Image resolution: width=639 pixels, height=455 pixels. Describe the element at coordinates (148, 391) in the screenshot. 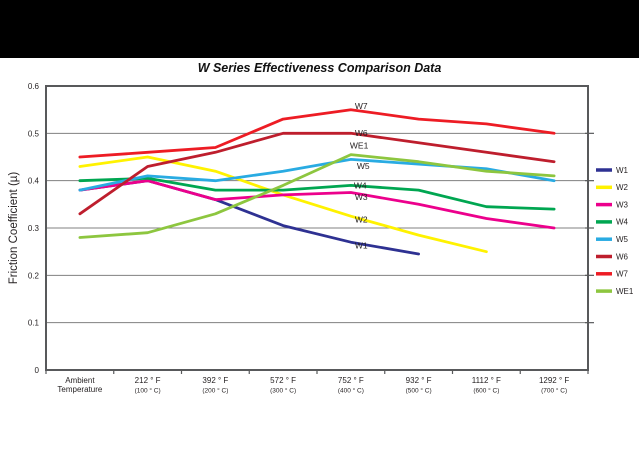

I see `x-label-line2: (100 ° C)` at that location.